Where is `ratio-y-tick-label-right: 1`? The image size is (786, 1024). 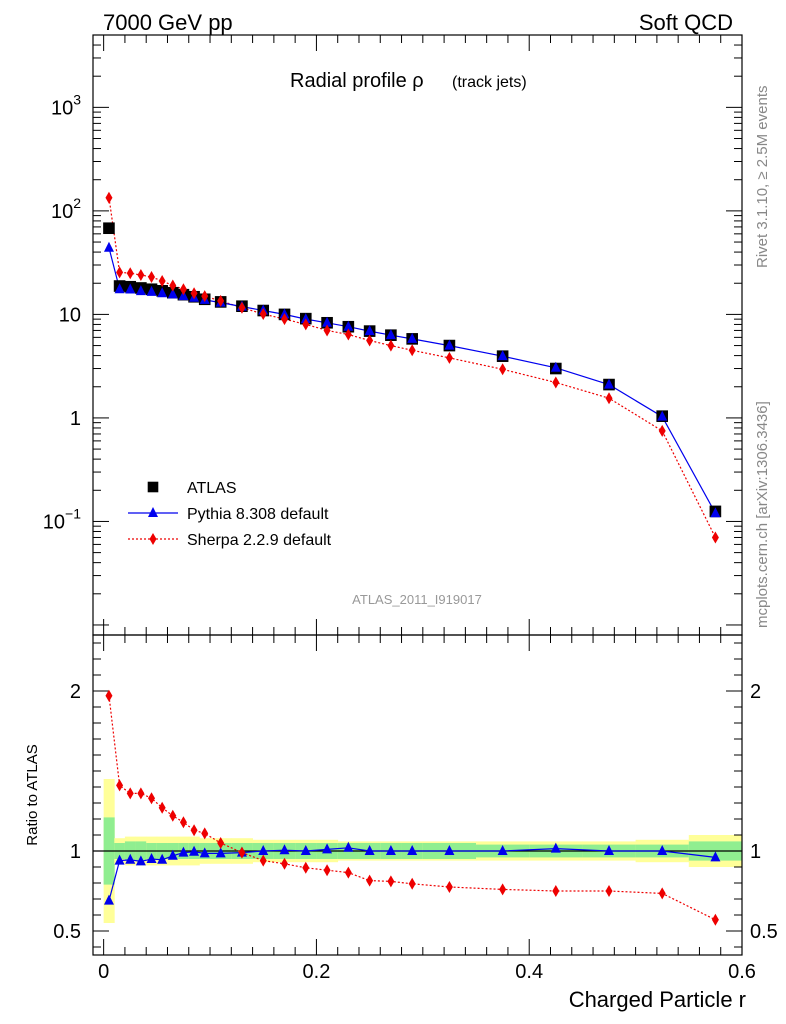
ratio-y-tick-label-right: 1 is located at coordinates (755, 852).